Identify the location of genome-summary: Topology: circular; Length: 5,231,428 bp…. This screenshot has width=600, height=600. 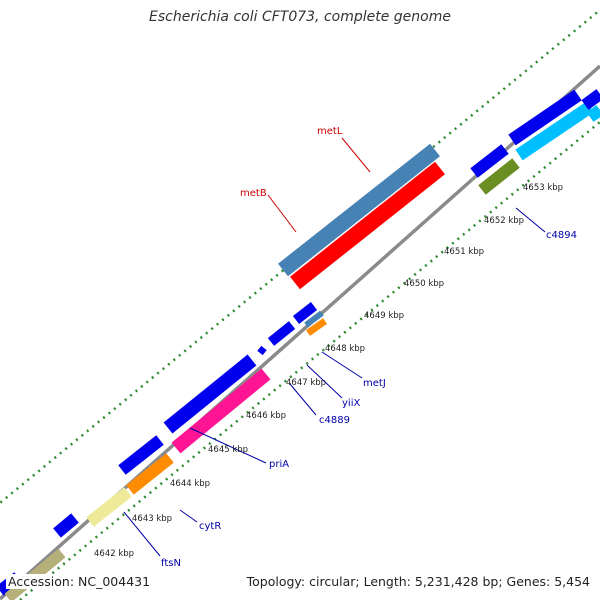
(418, 581).